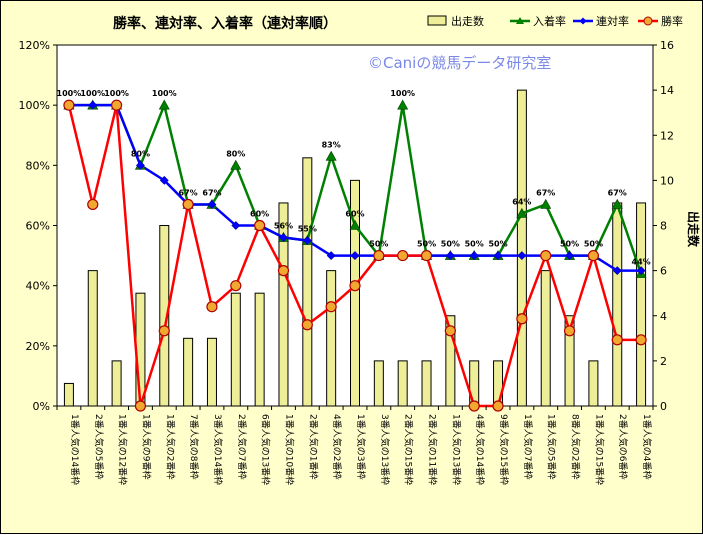 This screenshot has width=703, height=535. Describe the element at coordinates (409, 449) in the screenshot. I see `x-tick-label-14: 2番人気の15番枠` at that location.